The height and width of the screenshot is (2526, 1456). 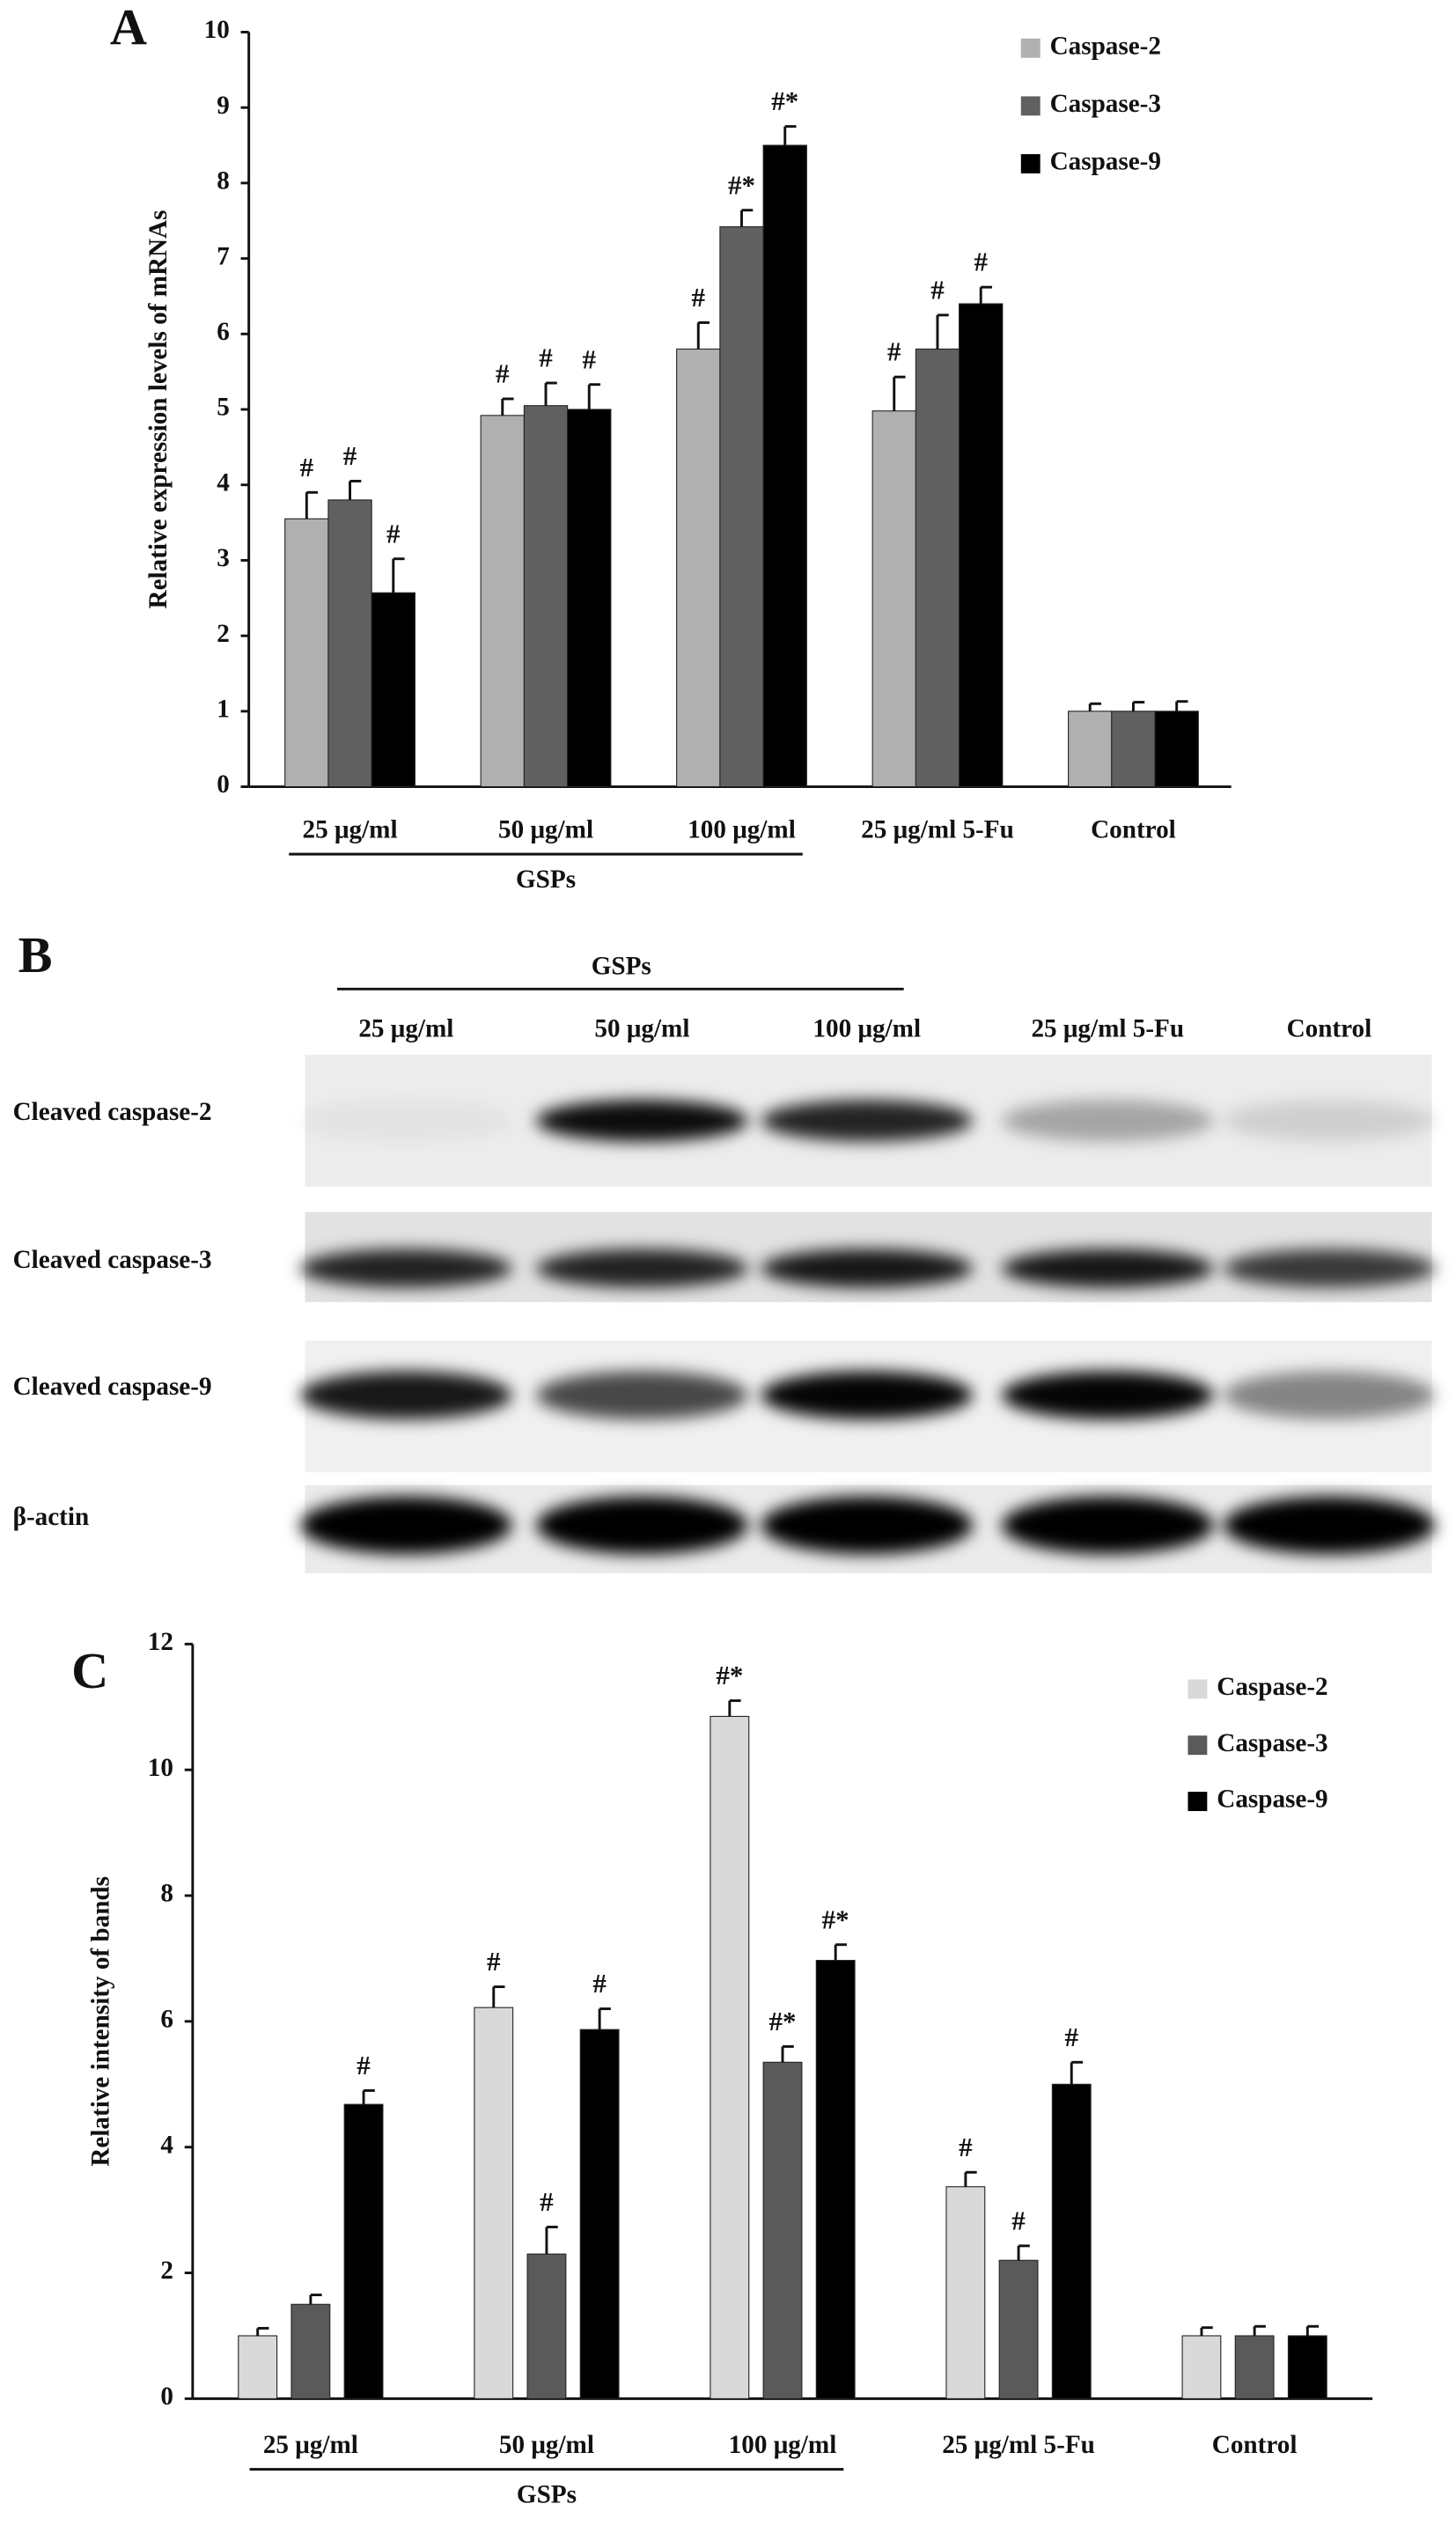 I want to click on row-label: Cleaved caspase-3, so click(x=113, y=1260).